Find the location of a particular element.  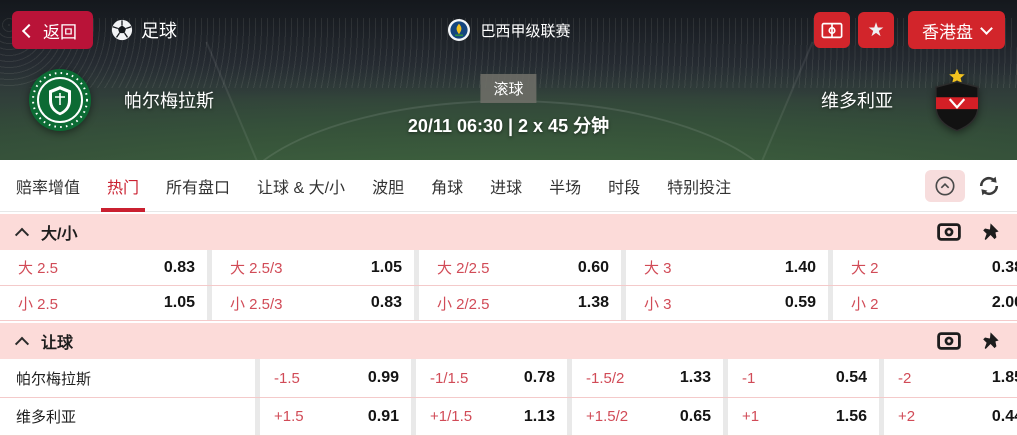

odds-cell: 大 2.5 0.83 is located at coordinates (103, 267).